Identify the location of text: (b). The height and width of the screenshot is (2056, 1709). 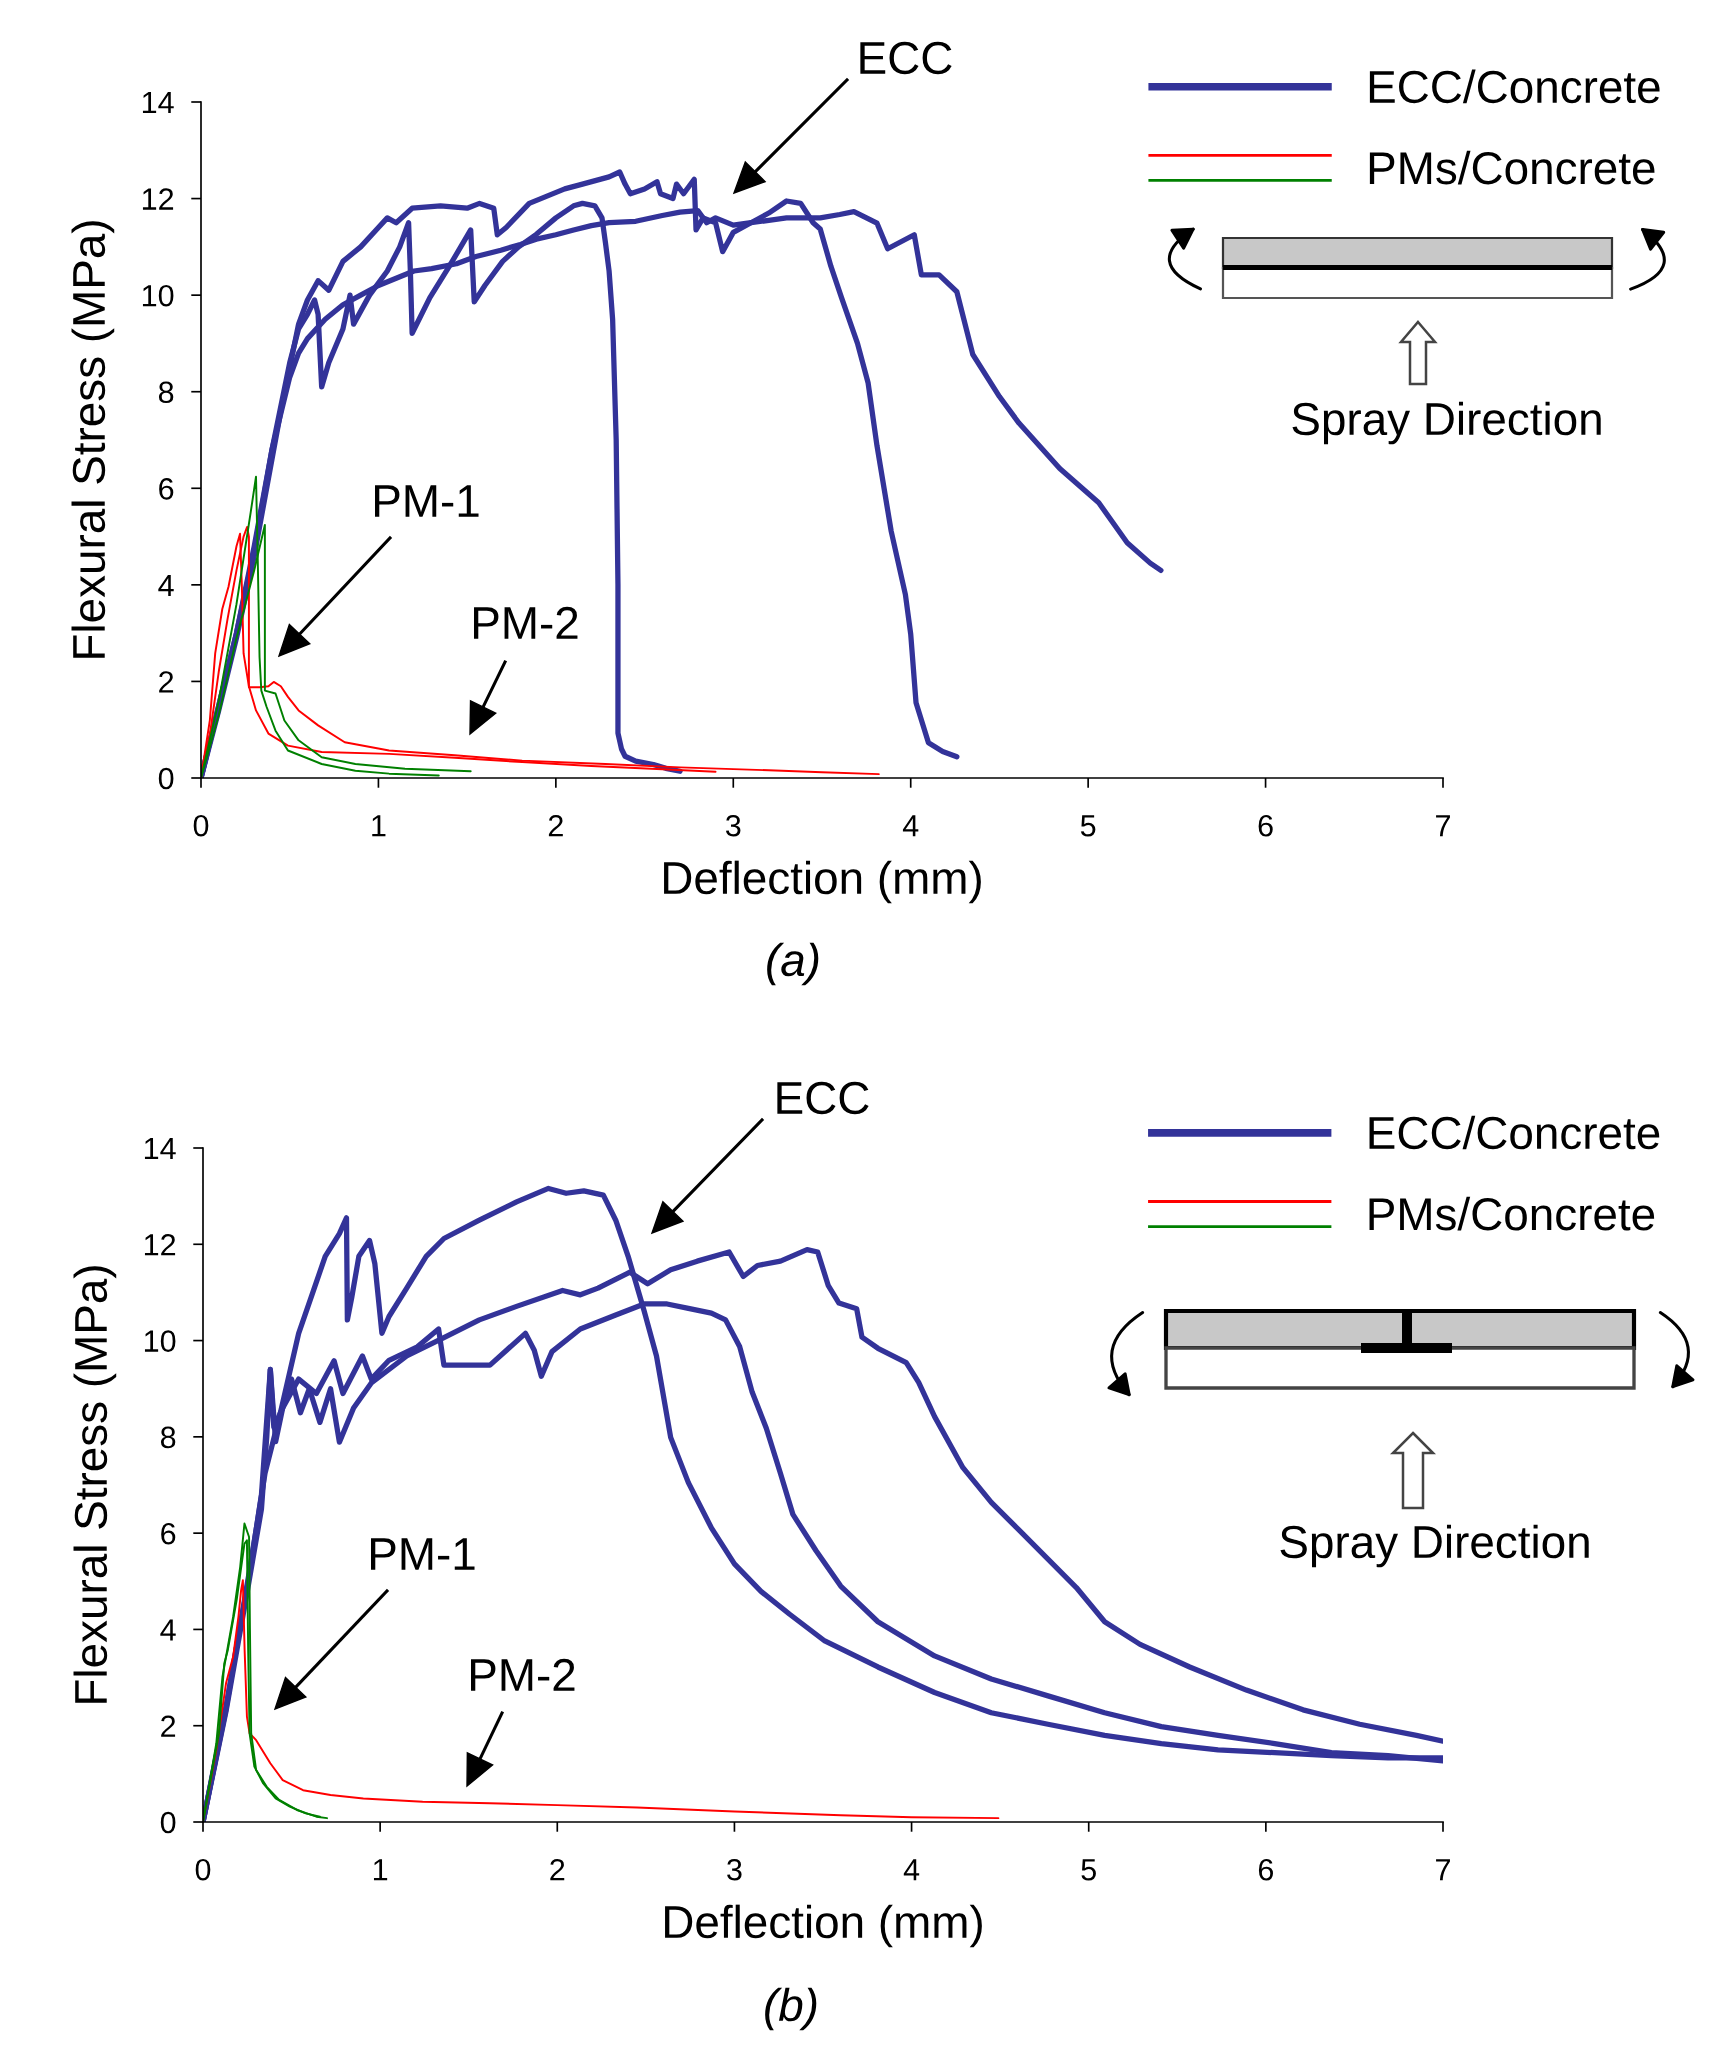
(791, 2009).